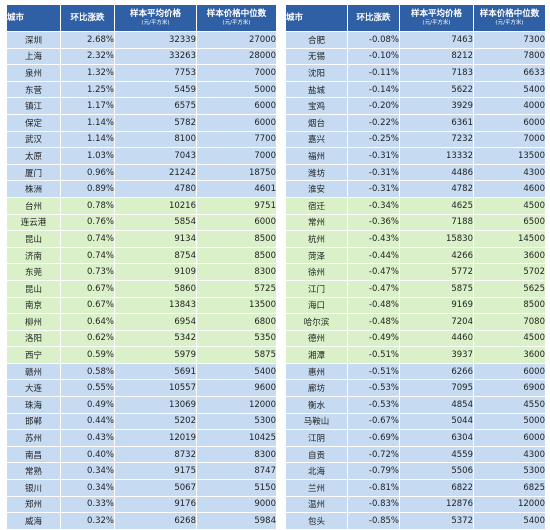 The image size is (550, 530). What do you see at coordinates (436, 521) in the screenshot?
I see `avg-price-cell: 5372` at bounding box center [436, 521].